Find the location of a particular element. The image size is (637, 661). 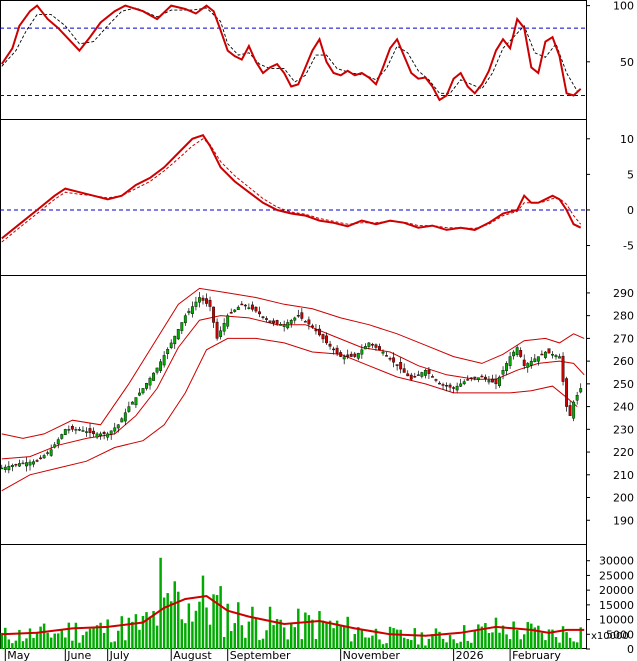

stochastic-signal-line is located at coordinates (289, 50).